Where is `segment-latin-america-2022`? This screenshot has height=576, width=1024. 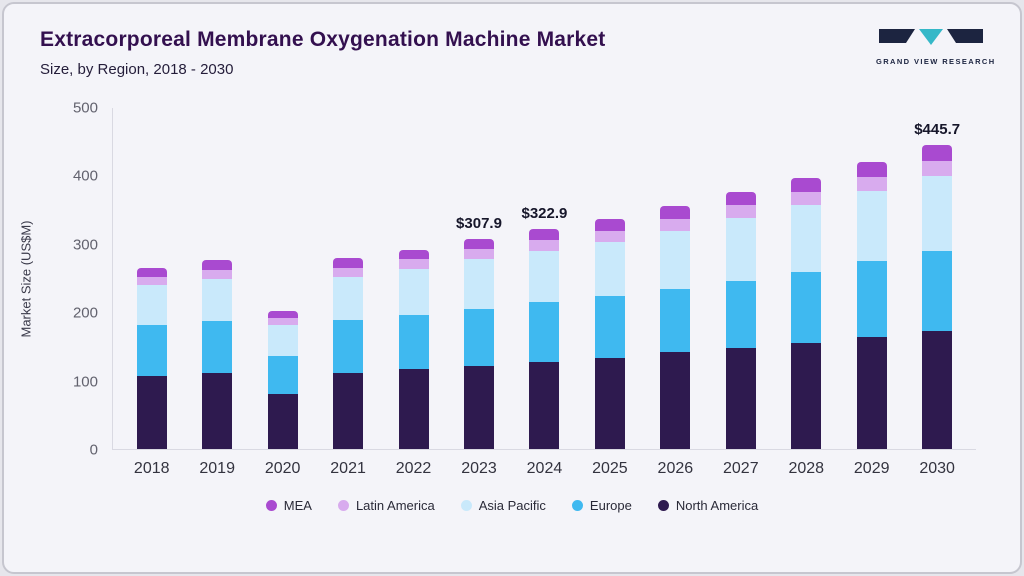 segment-latin-america-2022 is located at coordinates (413, 264).